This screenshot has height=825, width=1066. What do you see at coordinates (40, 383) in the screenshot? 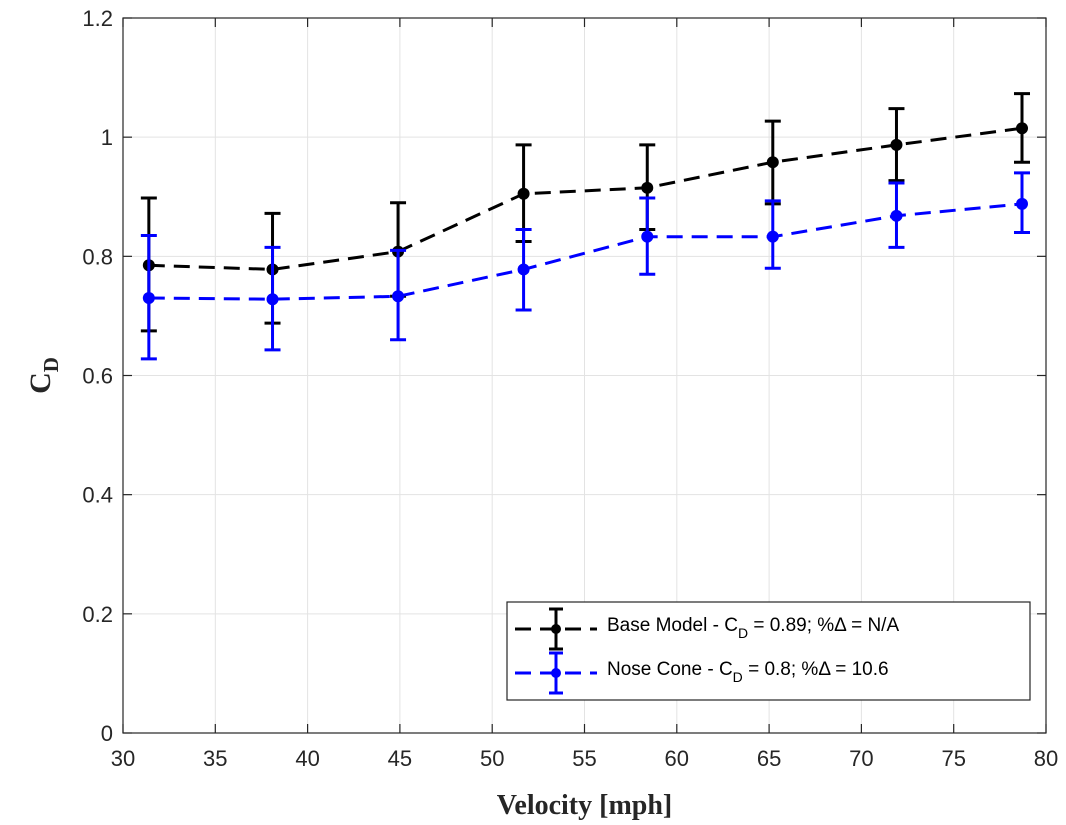
I see `y-axis-title-main: C` at bounding box center [40, 383].